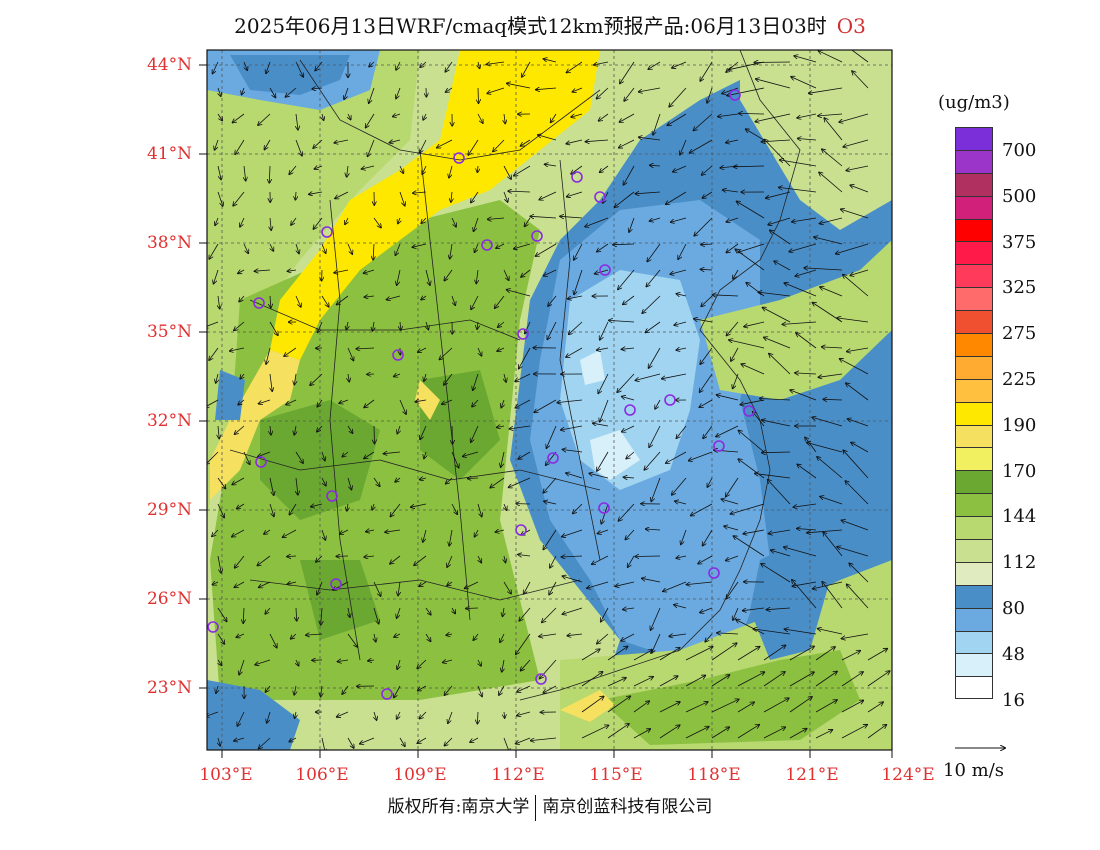  Describe the element at coordinates (616, 775) in the screenshot. I see `lon-label-115: 115°E` at that location.